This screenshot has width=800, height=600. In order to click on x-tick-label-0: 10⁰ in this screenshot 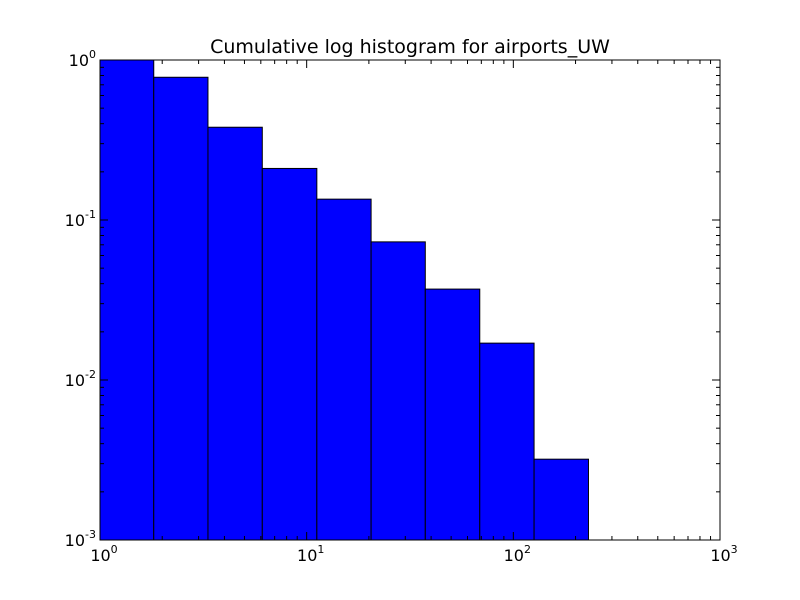, I will do `click(103, 554)`.